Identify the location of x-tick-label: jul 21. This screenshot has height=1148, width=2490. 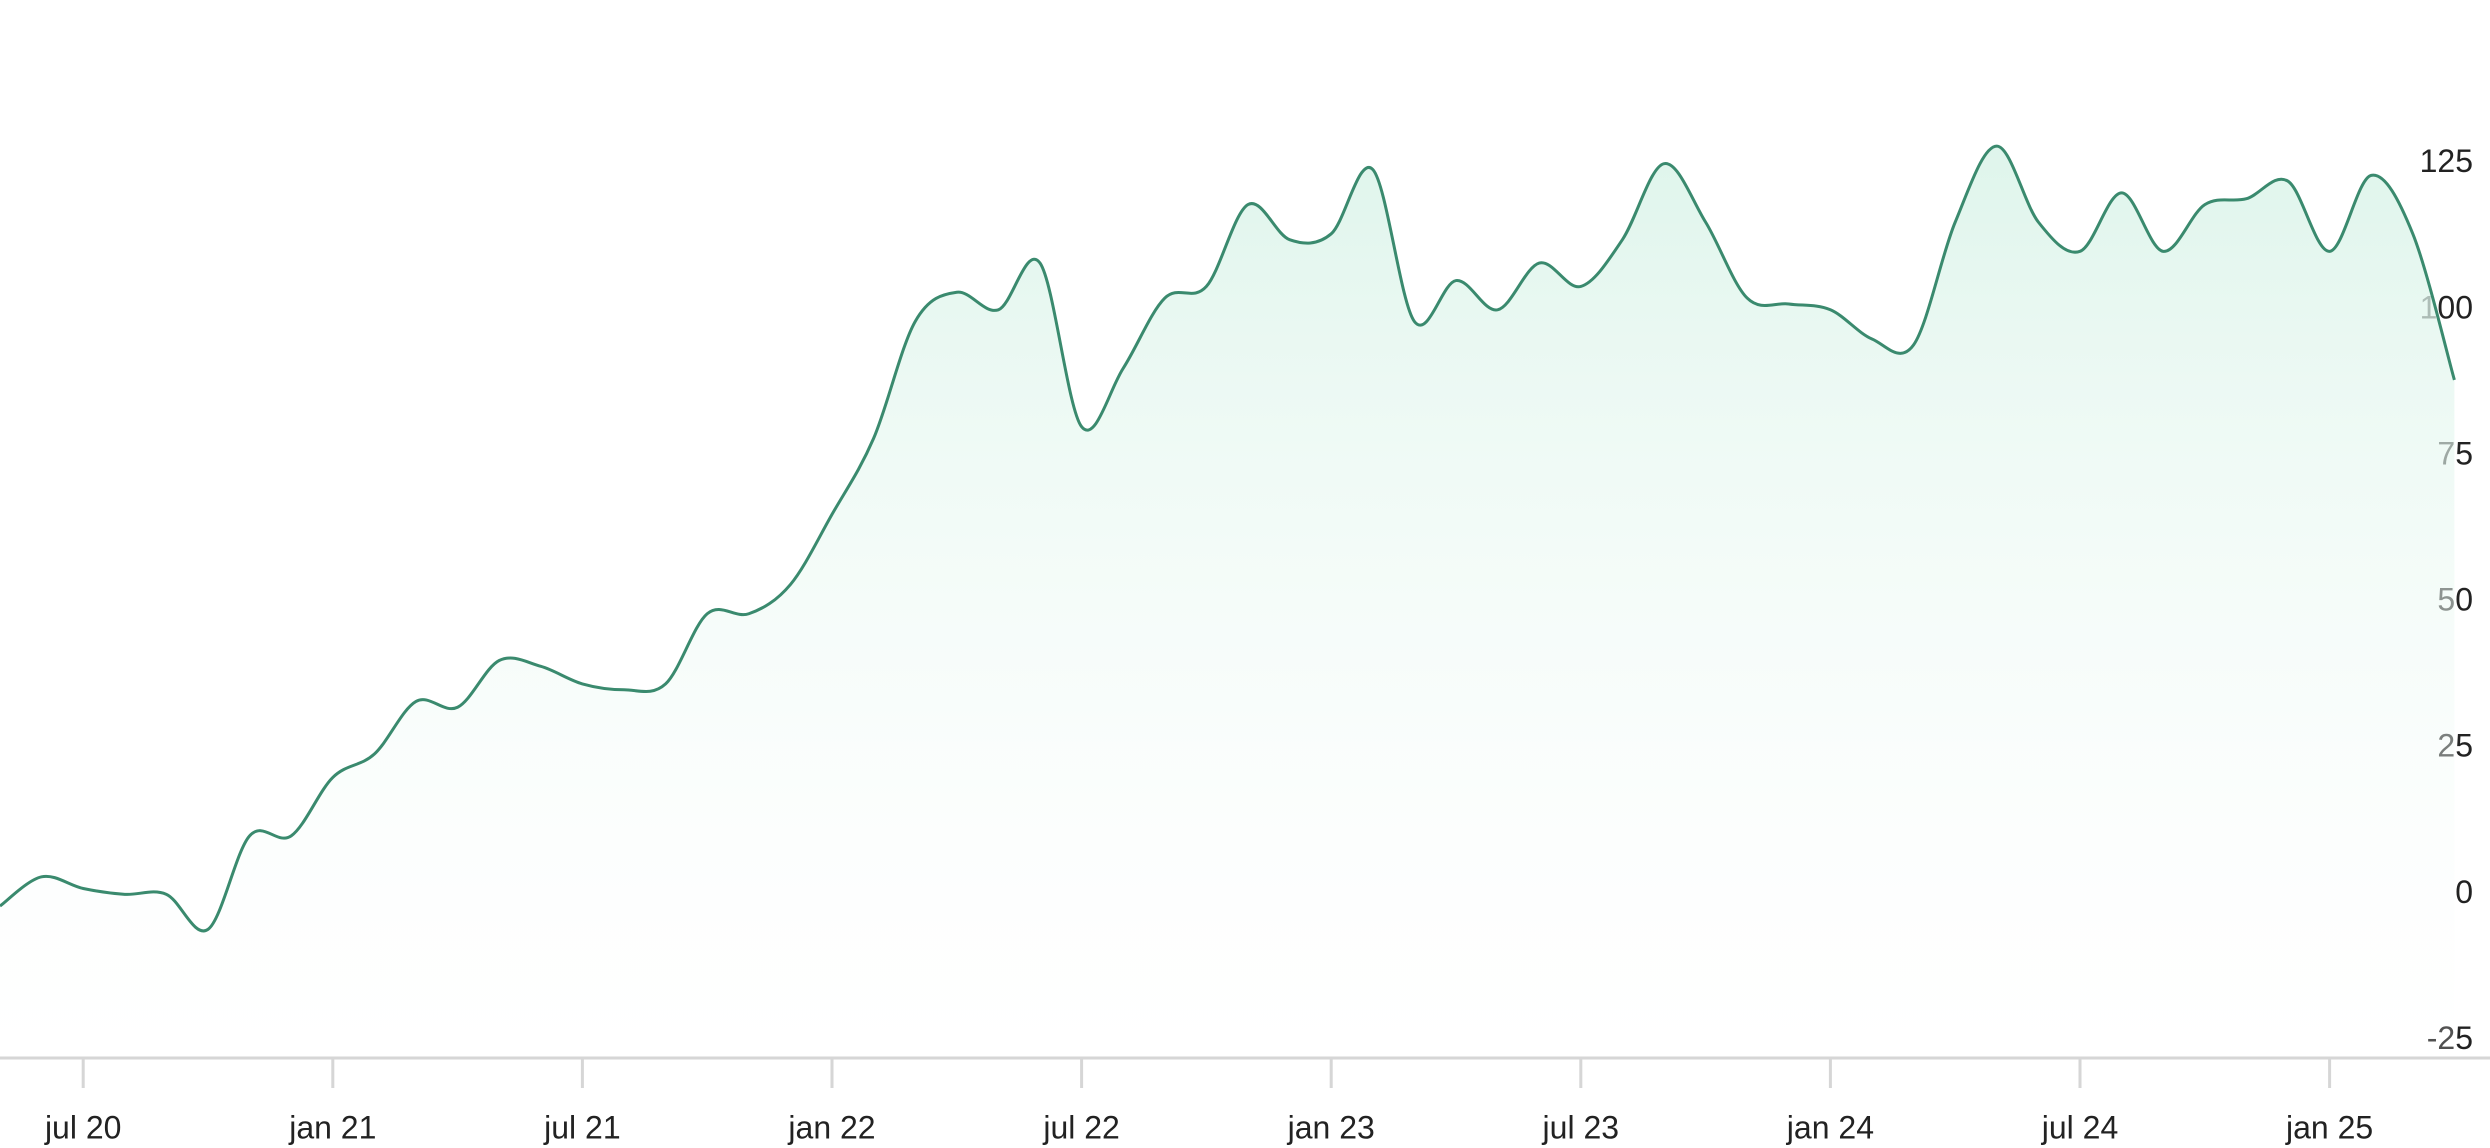
(582, 1127).